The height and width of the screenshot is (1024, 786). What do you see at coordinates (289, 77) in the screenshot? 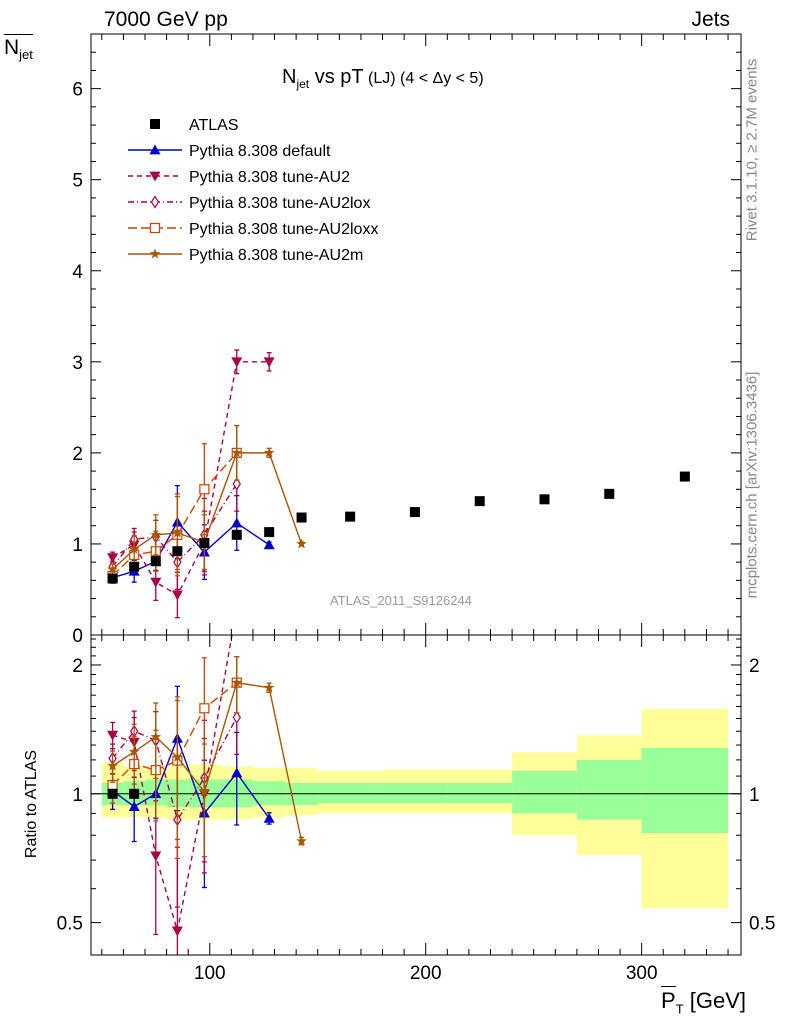
I see `plot-title-main: N` at bounding box center [289, 77].